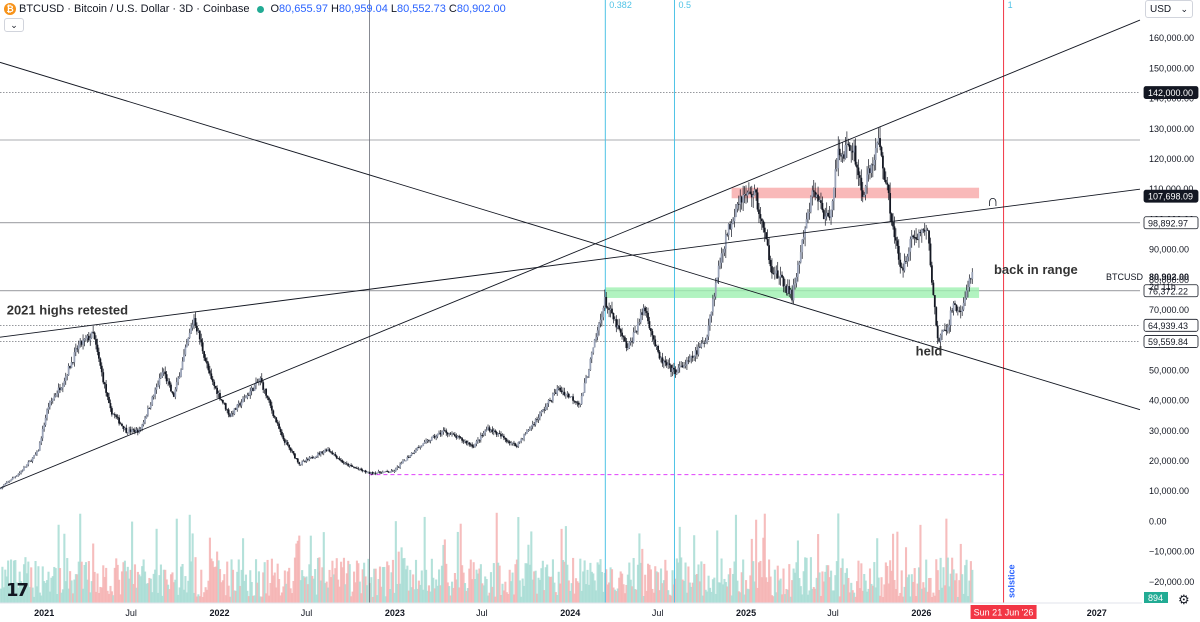 The width and height of the screenshot is (1200, 622). I want to click on annotation-text: held, so click(929, 350).